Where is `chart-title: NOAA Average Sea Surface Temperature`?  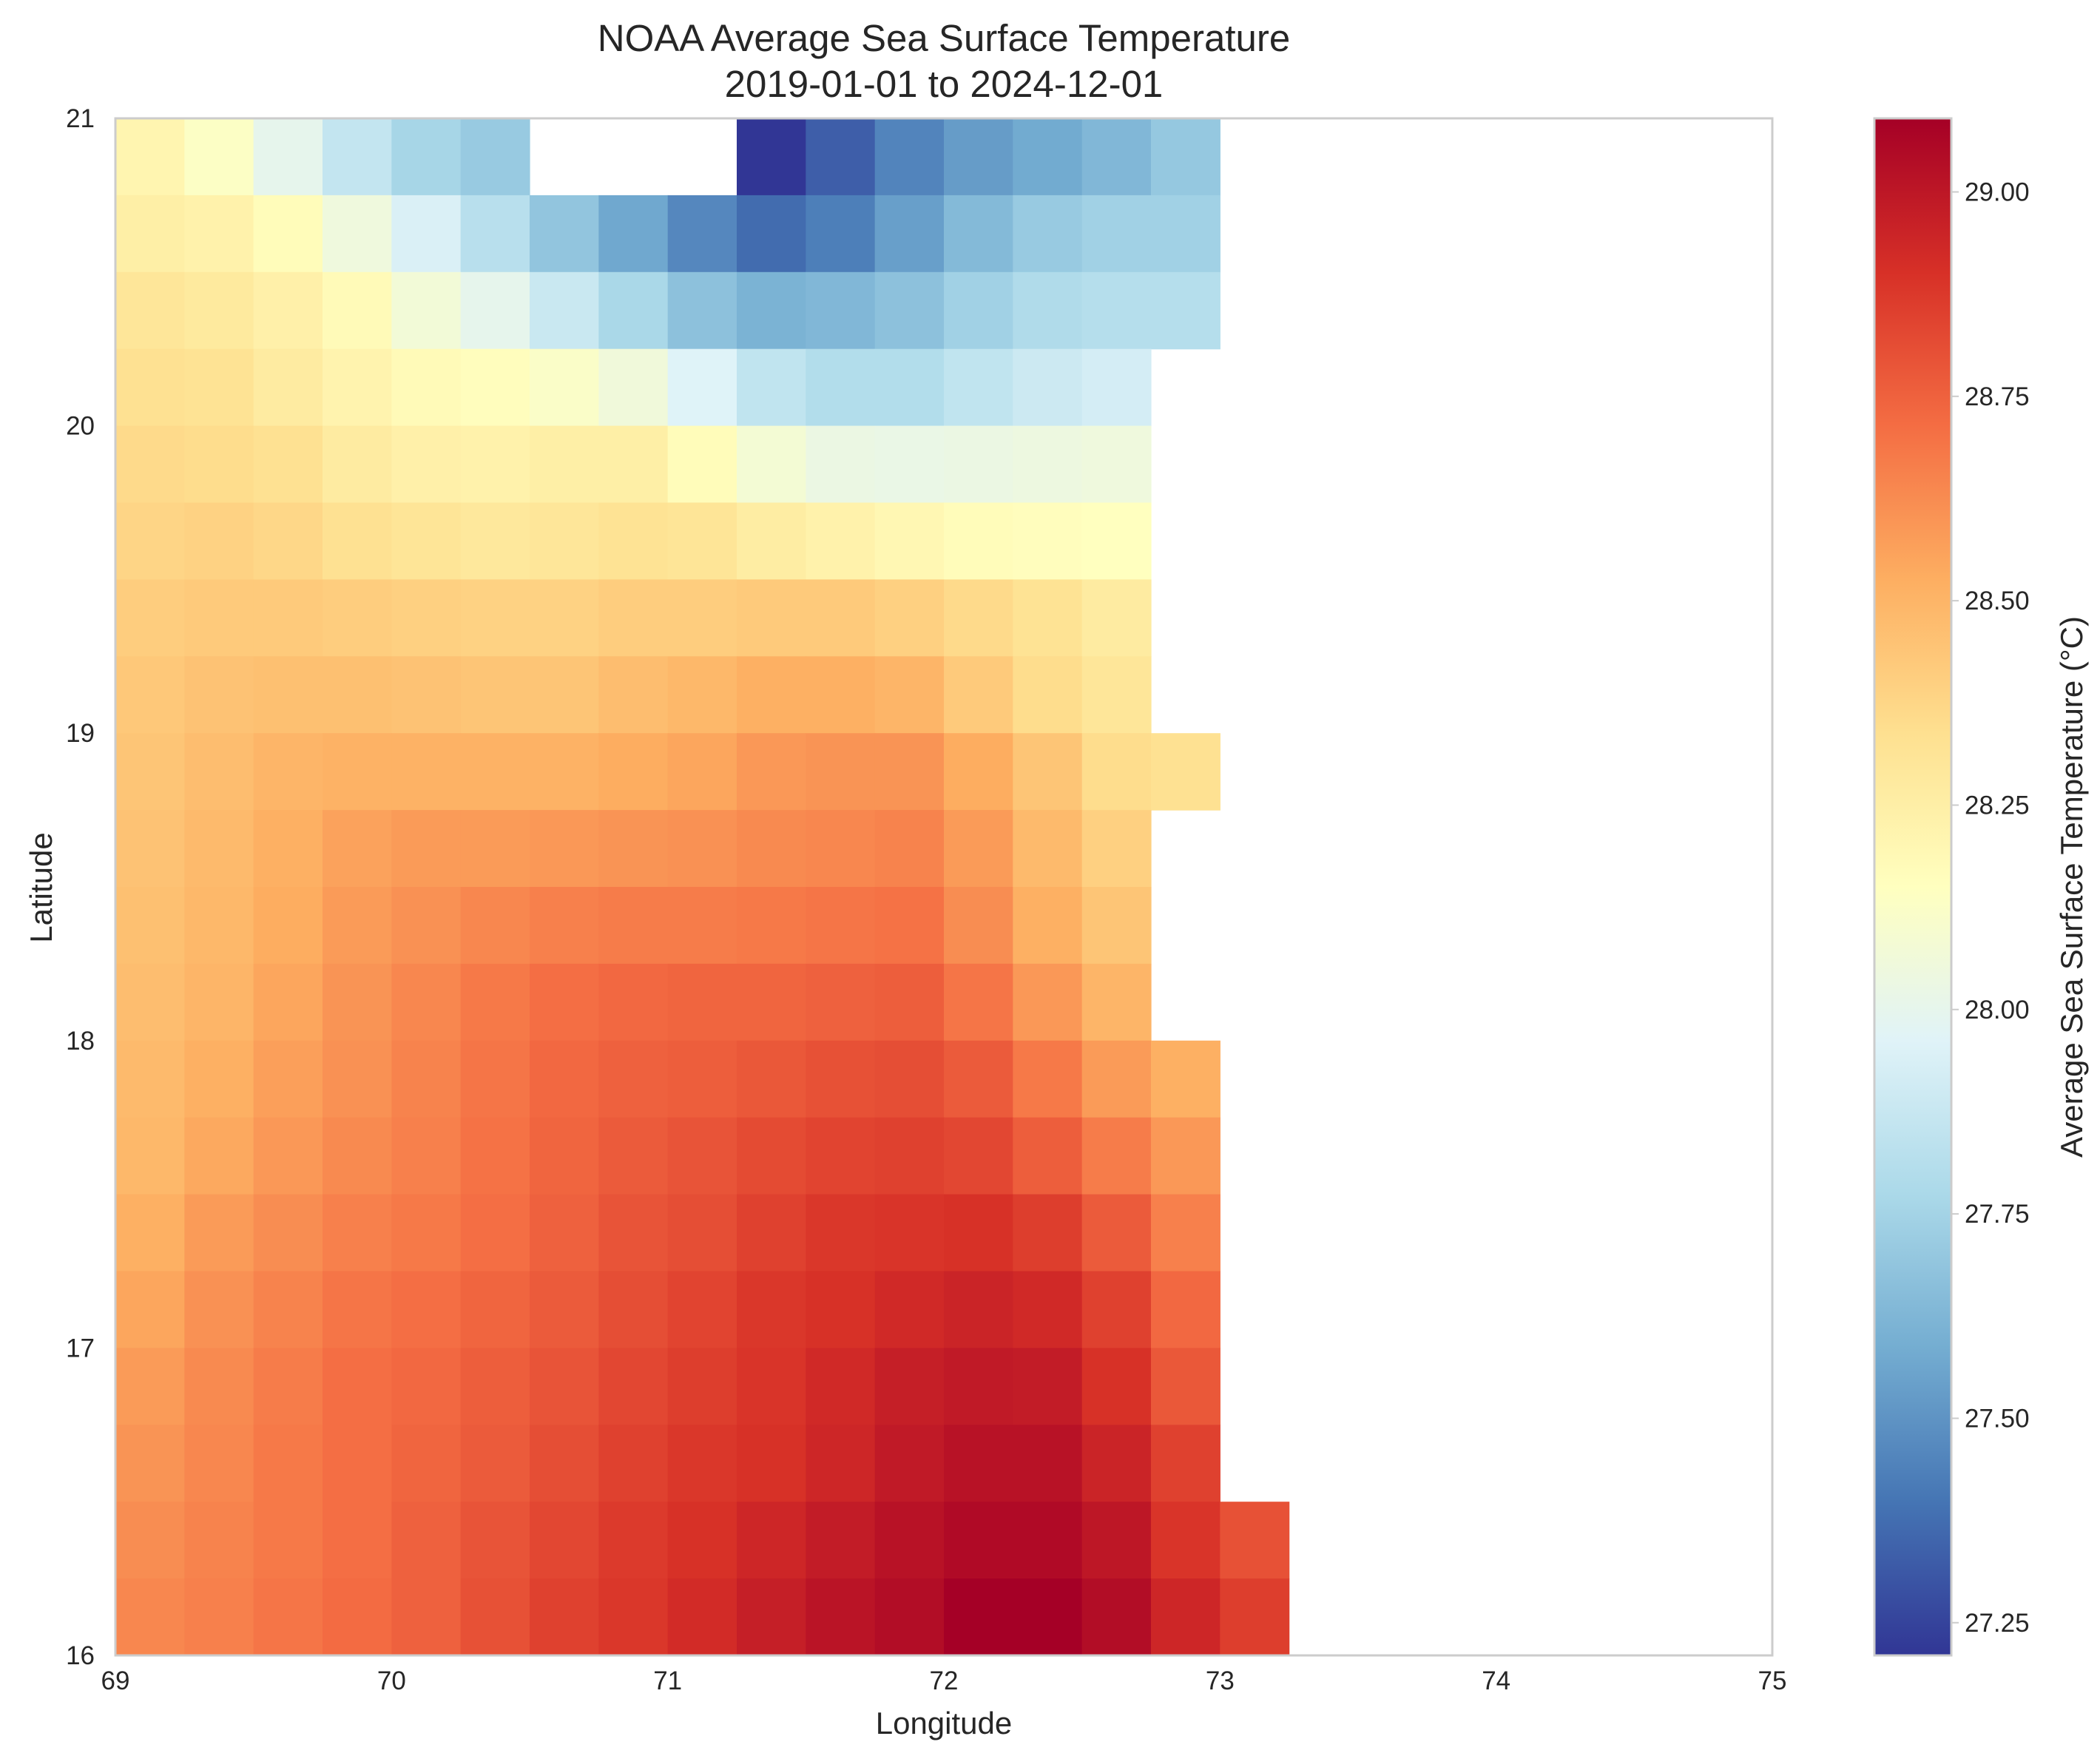 chart-title: NOAA Average Sea Surface Temperature is located at coordinates (944, 38).